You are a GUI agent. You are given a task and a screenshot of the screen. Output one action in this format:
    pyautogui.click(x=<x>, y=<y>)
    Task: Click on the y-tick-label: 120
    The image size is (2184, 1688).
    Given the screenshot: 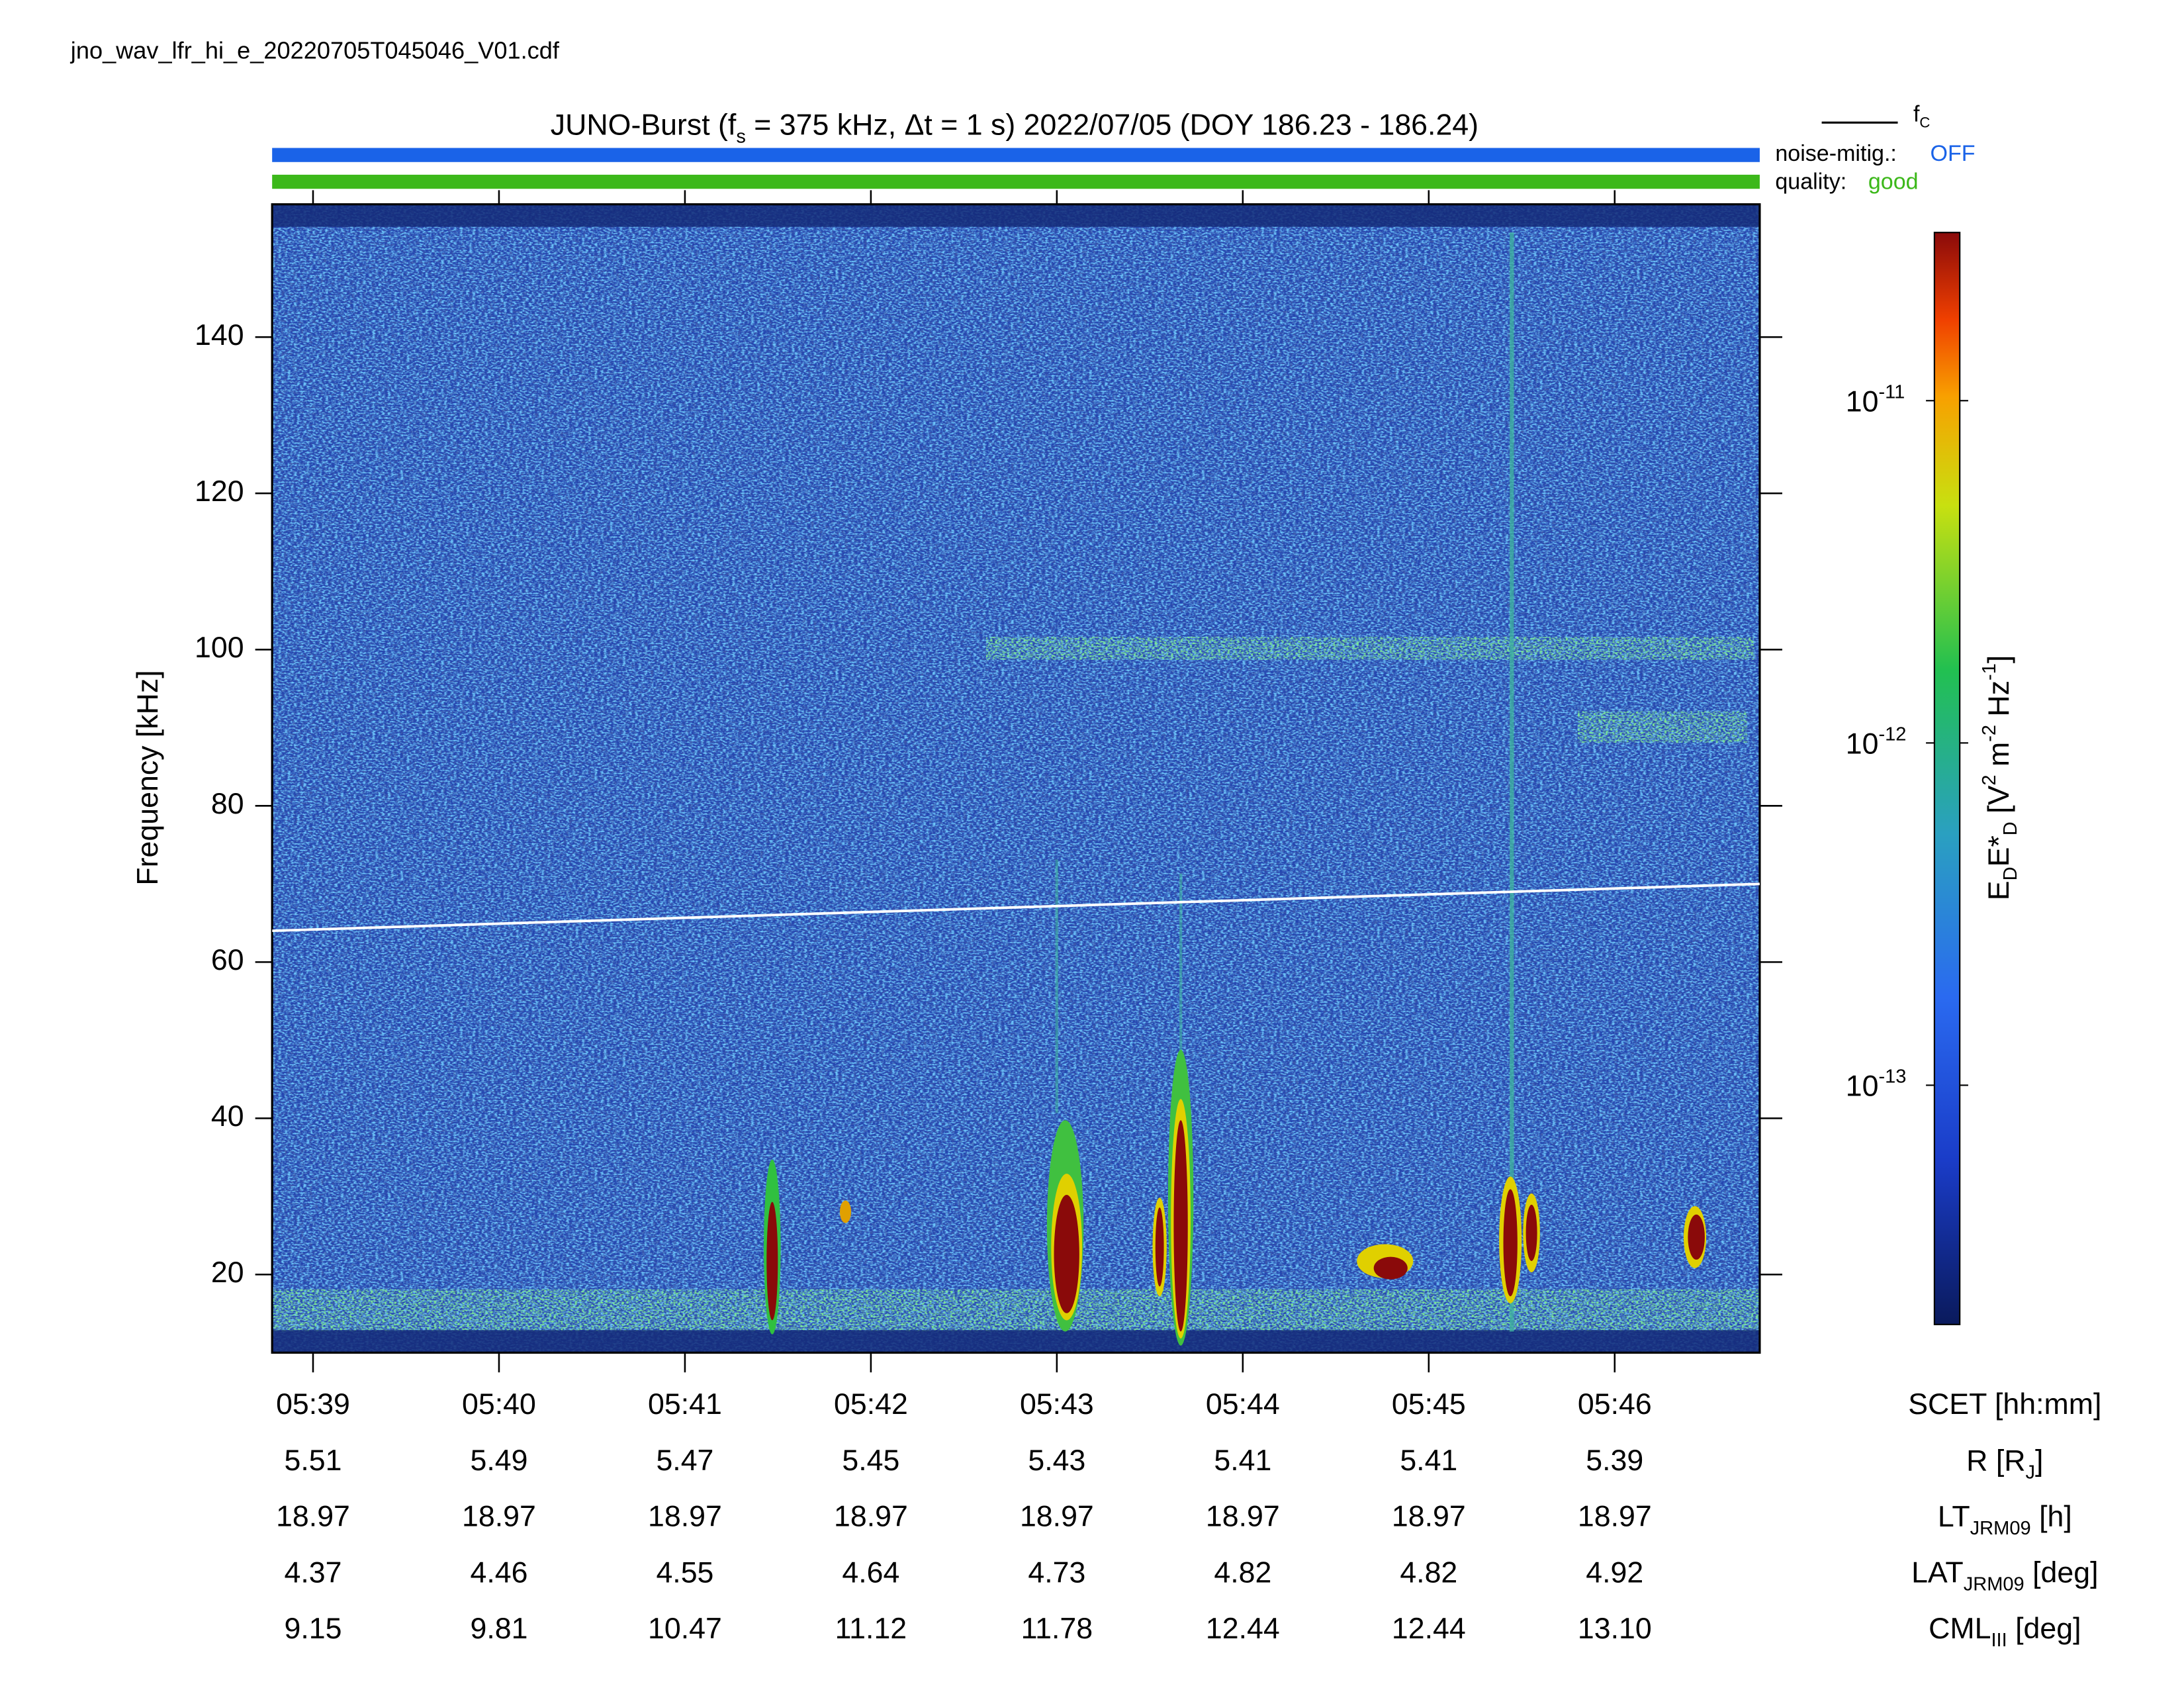 What is the action you would take?
    pyautogui.click(x=219, y=491)
    